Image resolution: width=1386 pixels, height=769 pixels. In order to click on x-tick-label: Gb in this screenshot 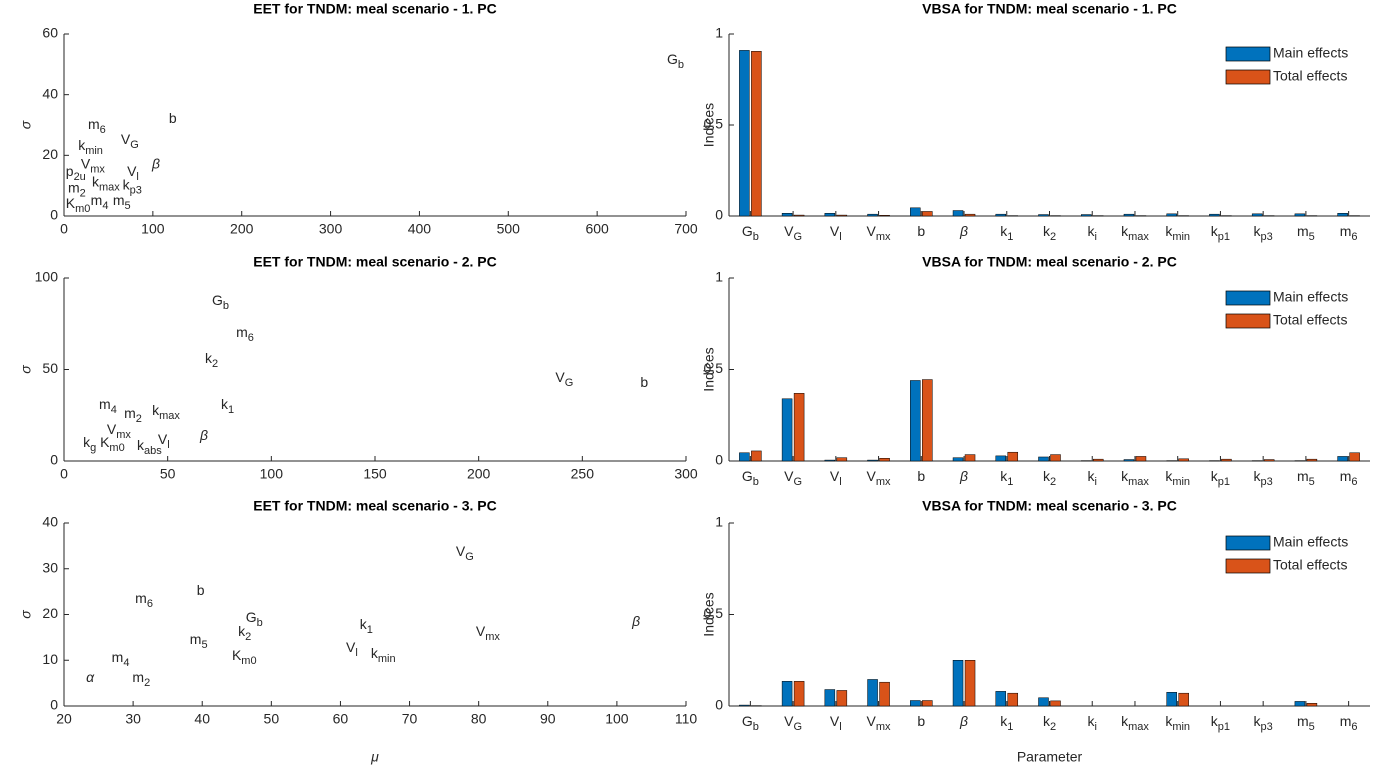, I will do `click(750, 723)`.